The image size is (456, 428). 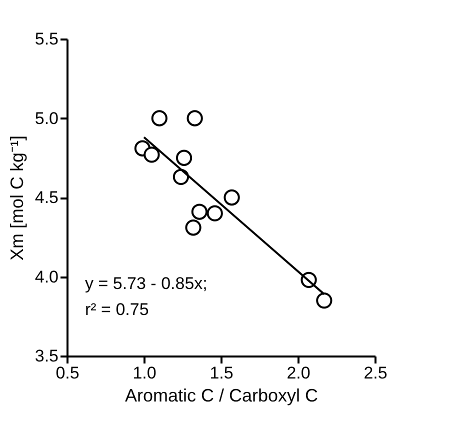 I want to click on y-axis-title: Xm [mol C kg⁻¹], so click(x=16, y=198).